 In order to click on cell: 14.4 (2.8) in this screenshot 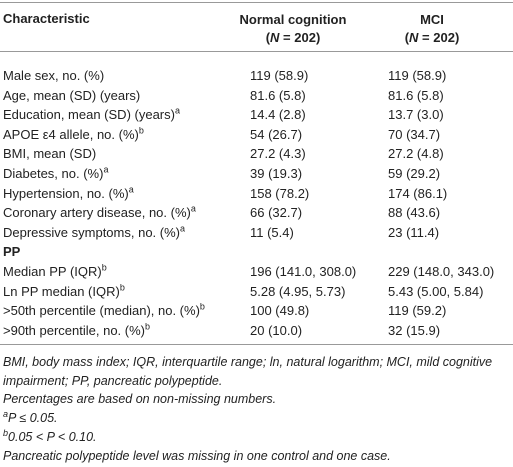, I will do `click(278, 115)`.